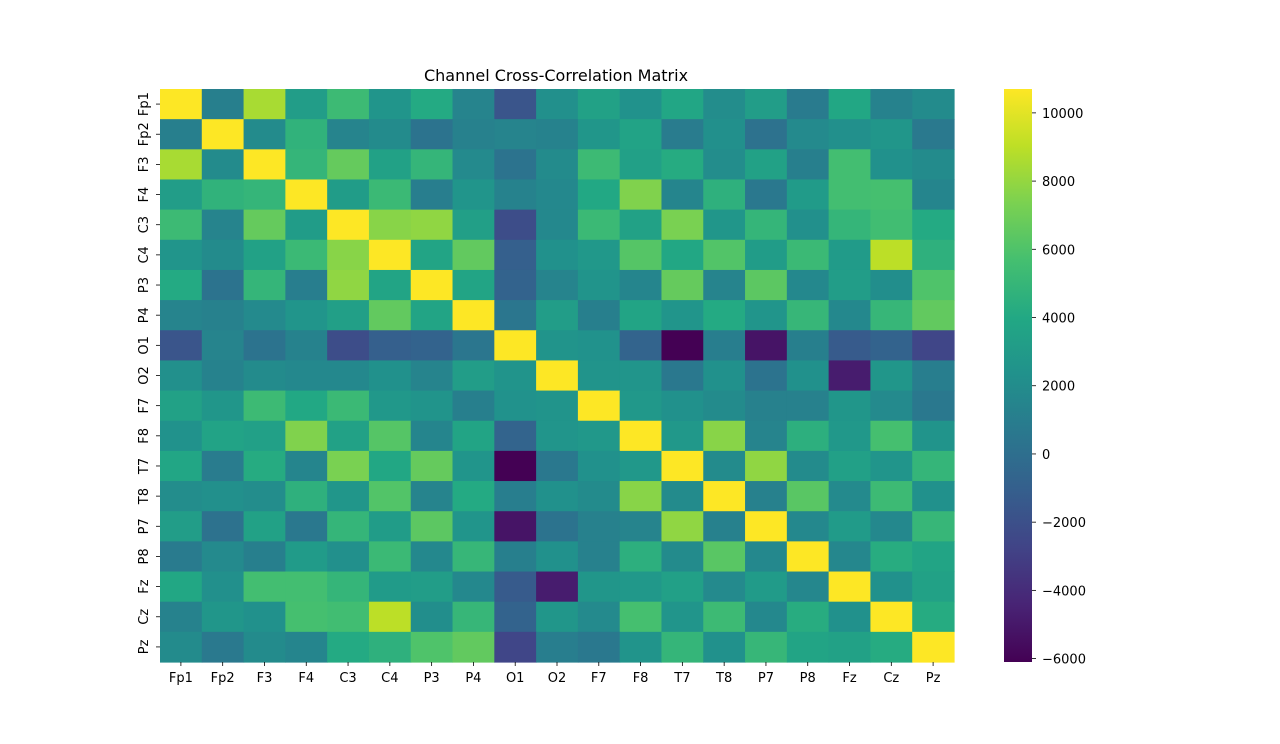  What do you see at coordinates (556, 75) in the screenshot?
I see `chart-title: Channel Cross-Correlation Matrix` at bounding box center [556, 75].